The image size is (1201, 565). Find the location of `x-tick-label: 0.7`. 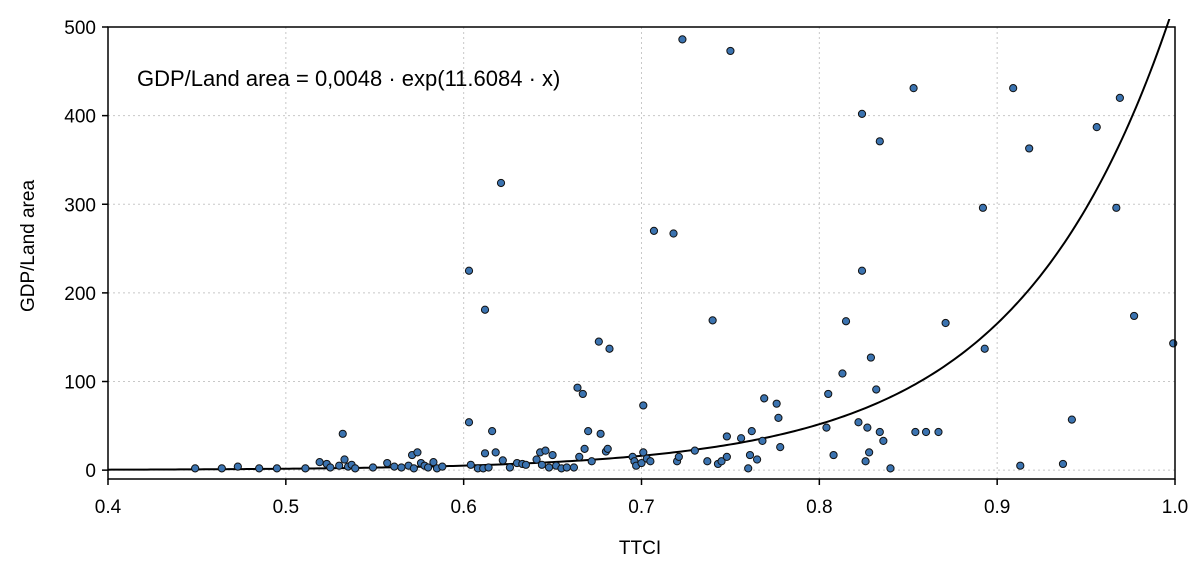

x-tick-label: 0.7 is located at coordinates (641, 507).